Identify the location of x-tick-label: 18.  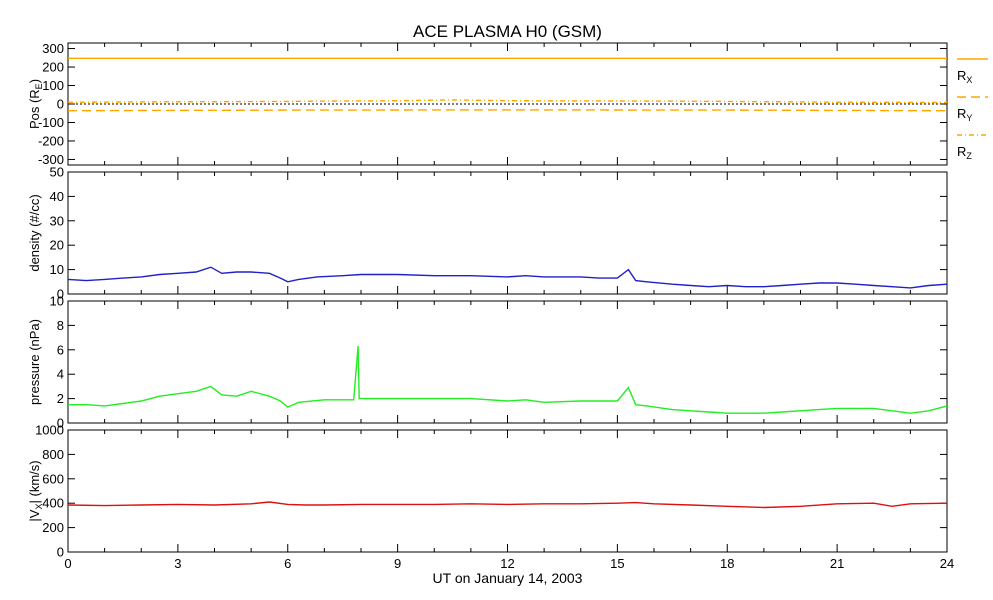
(727, 563).